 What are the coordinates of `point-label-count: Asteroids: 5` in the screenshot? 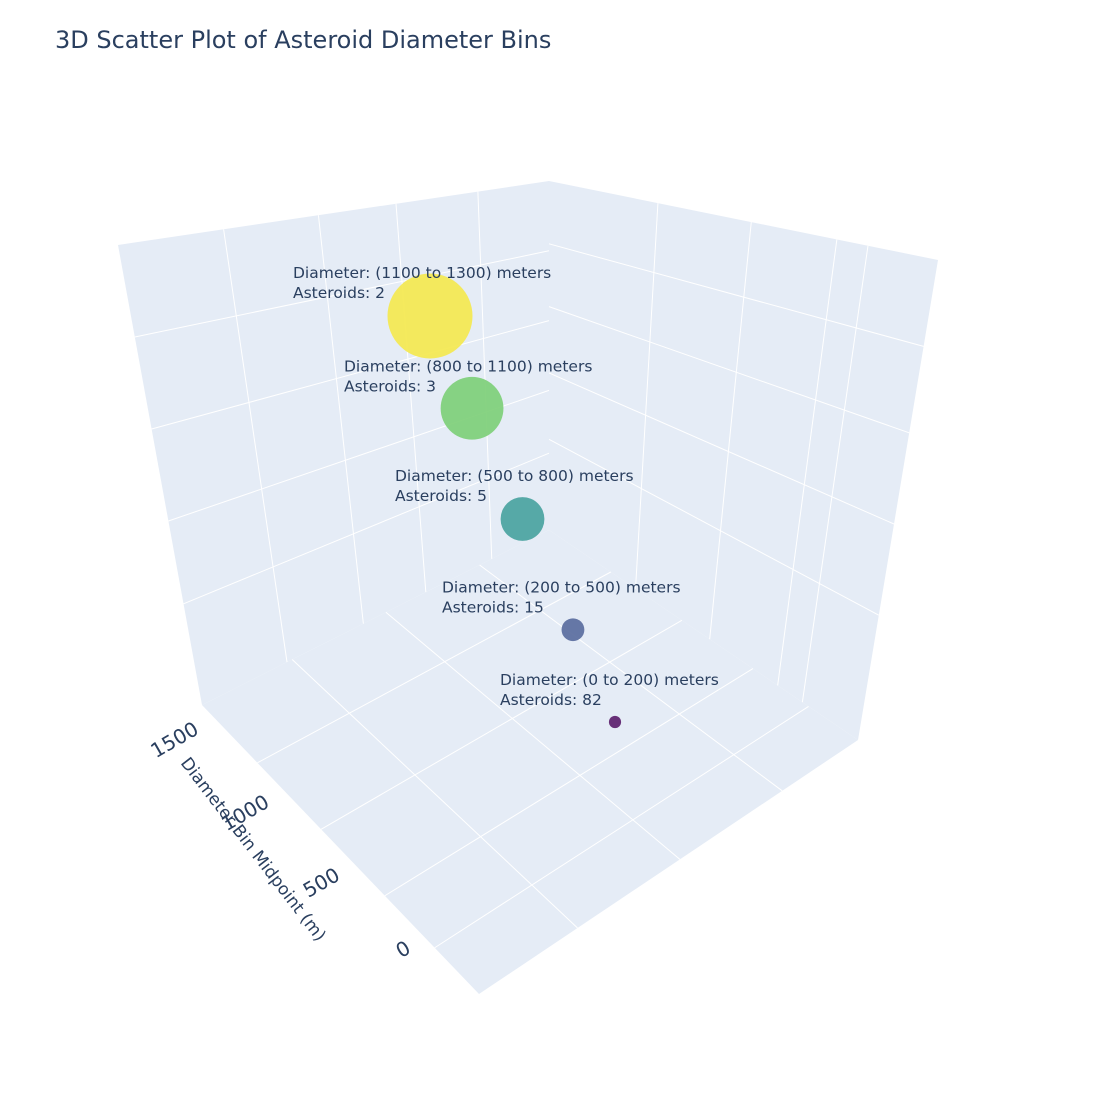 It's located at (441, 496).